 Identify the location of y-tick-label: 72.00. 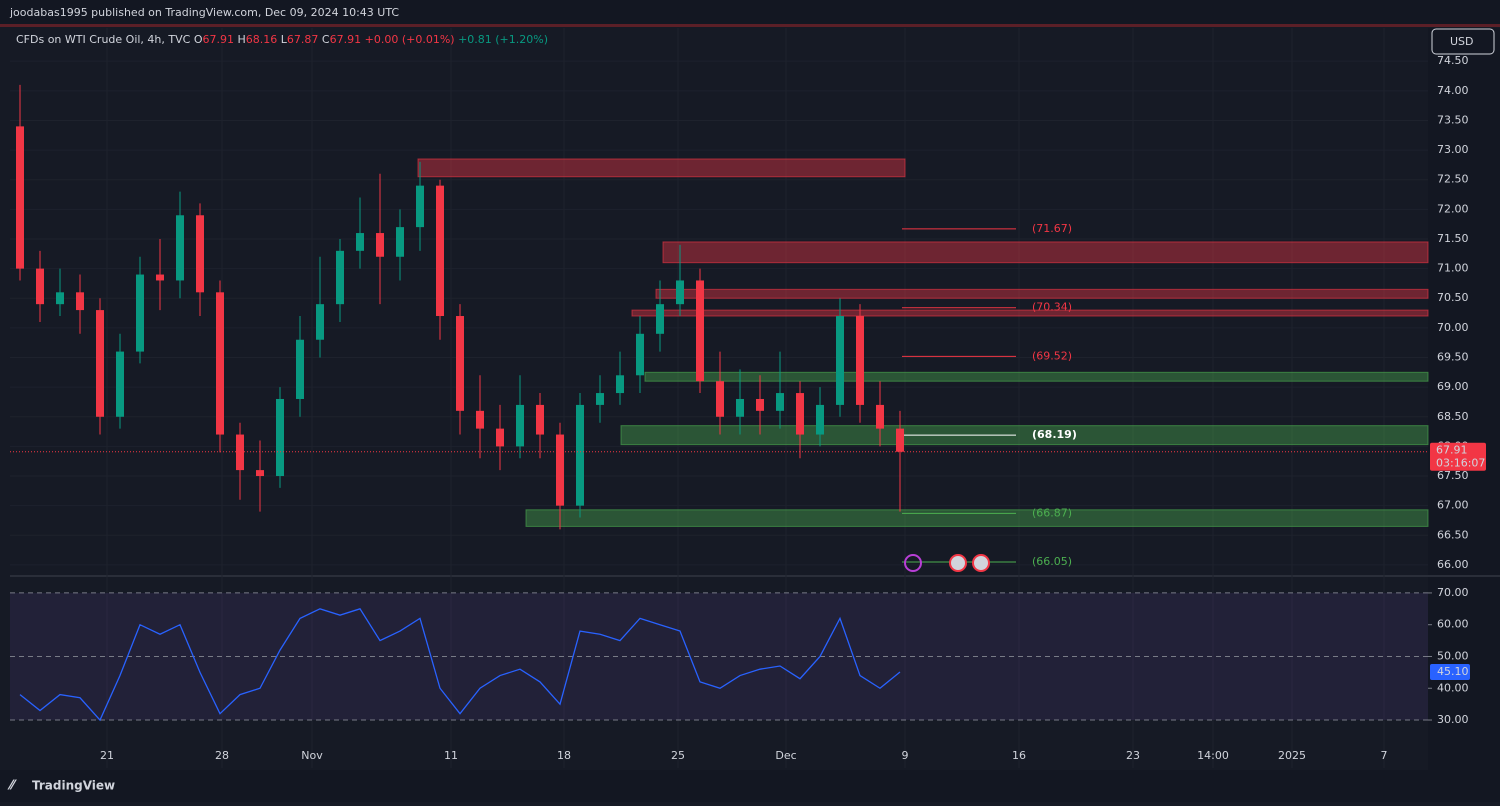
(1453, 208).